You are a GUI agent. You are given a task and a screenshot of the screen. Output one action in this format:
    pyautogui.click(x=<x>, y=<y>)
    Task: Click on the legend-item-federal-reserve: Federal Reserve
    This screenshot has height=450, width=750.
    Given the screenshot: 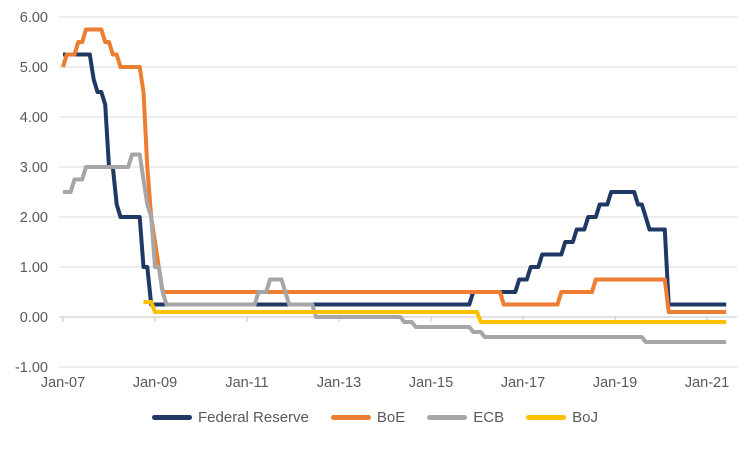 What is the action you would take?
    pyautogui.click(x=230, y=417)
    